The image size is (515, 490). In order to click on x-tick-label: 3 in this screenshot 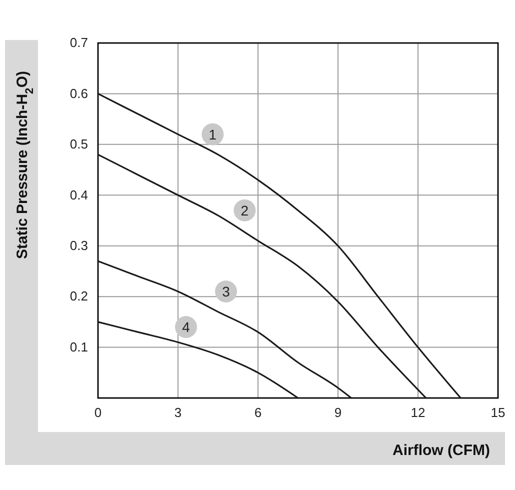, I will do `click(178, 412)`.